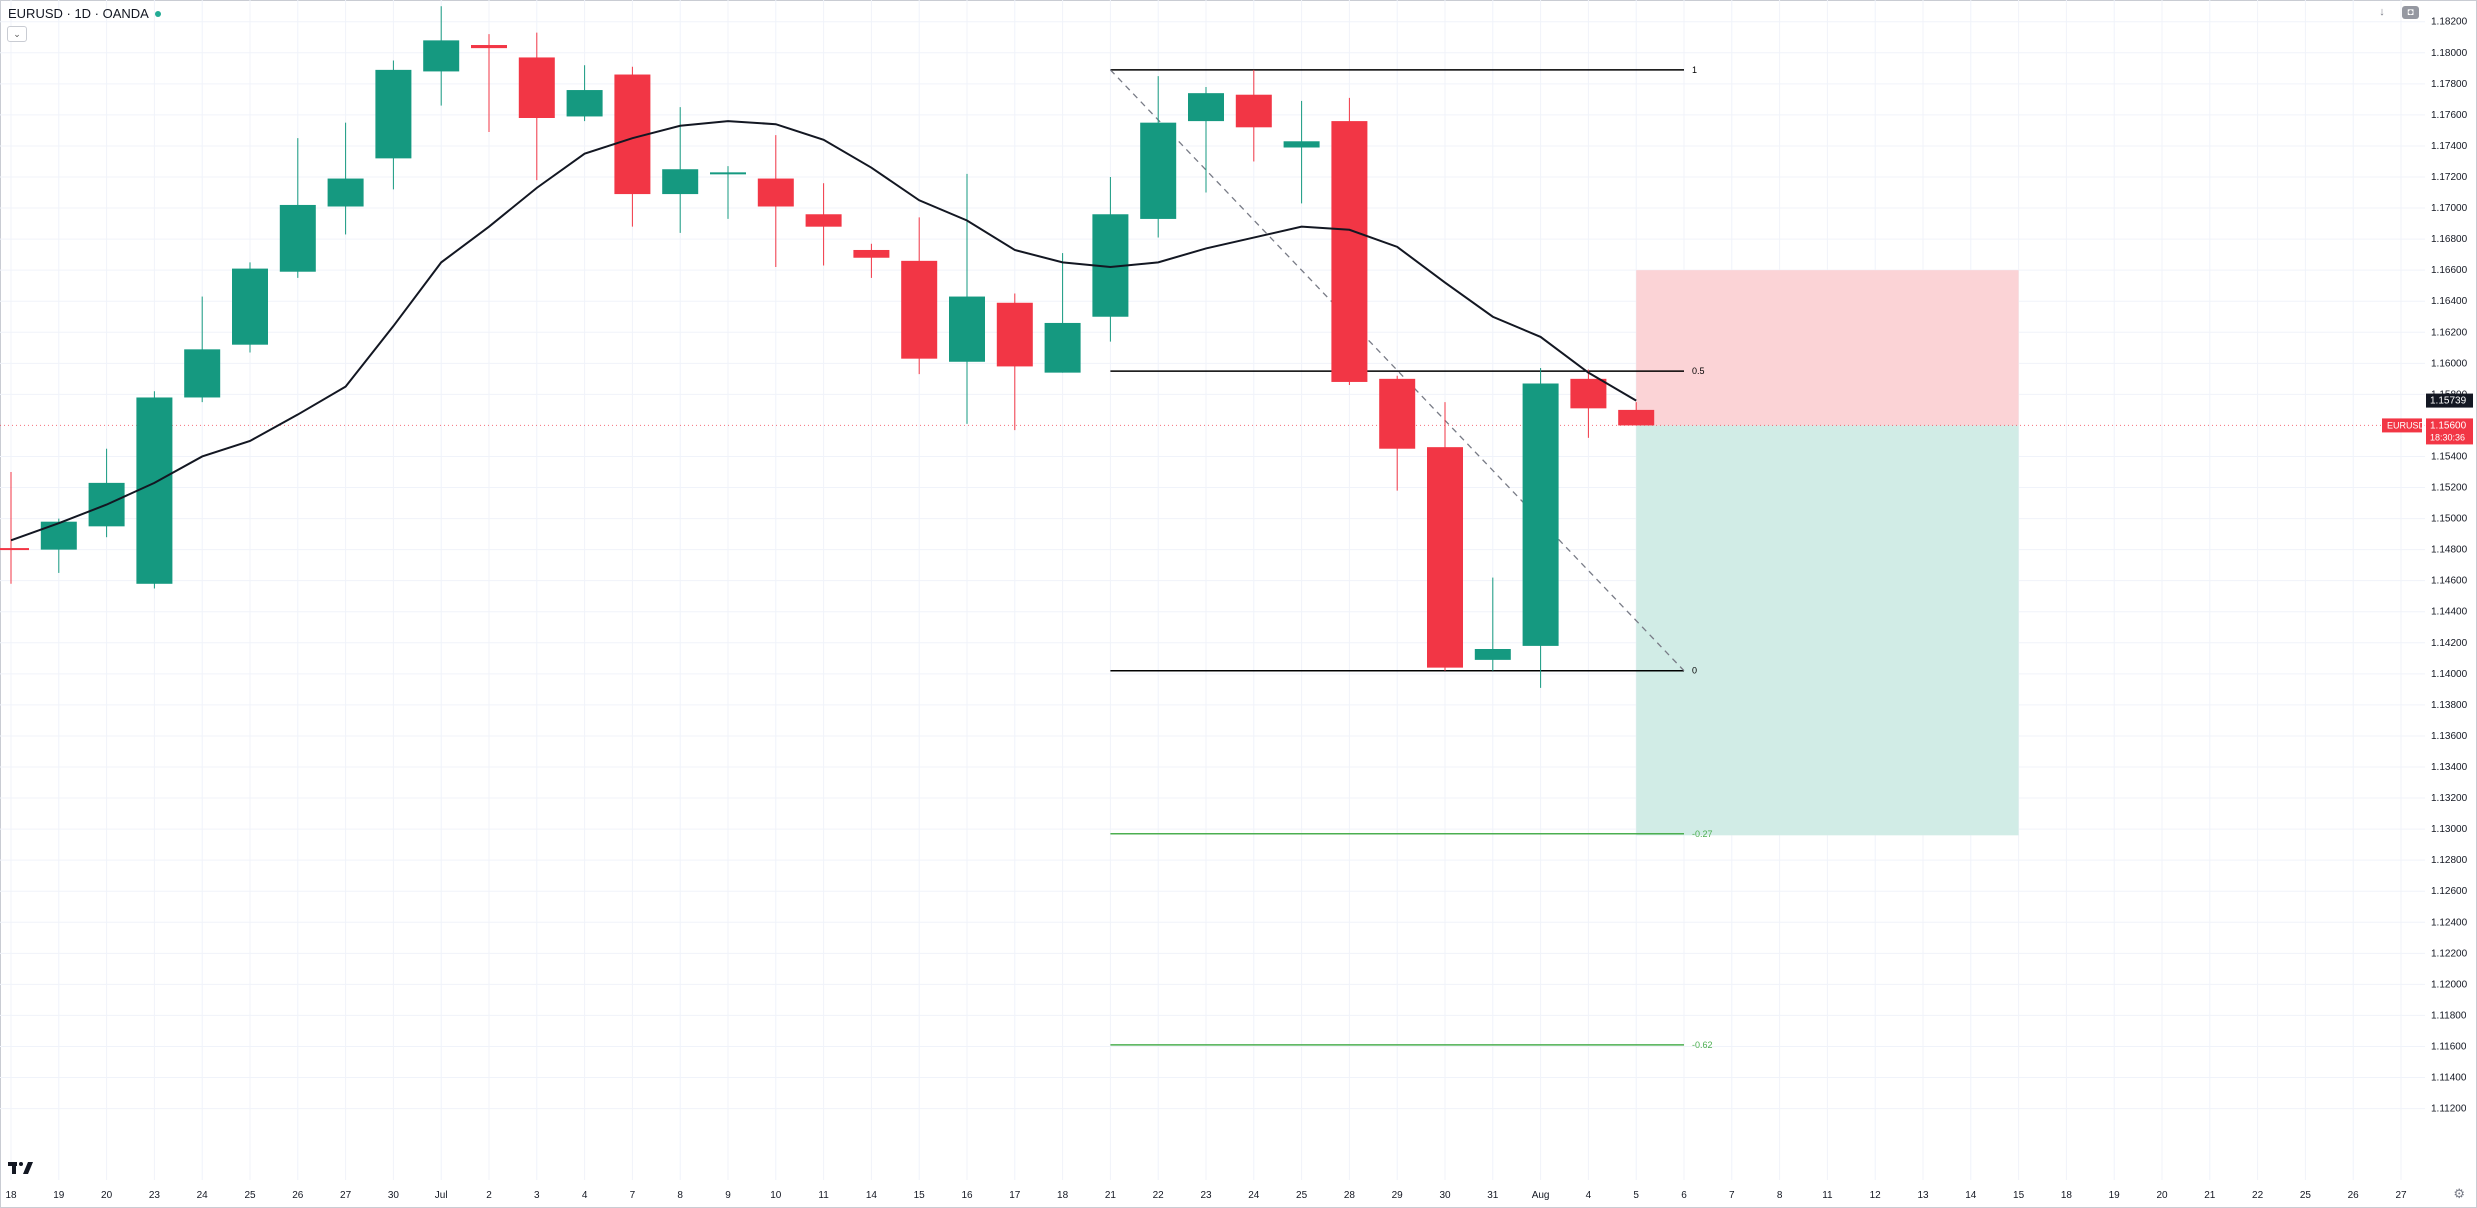 The height and width of the screenshot is (1208, 2477). I want to click on price-tick-label: 1.16000, so click(2449, 363).